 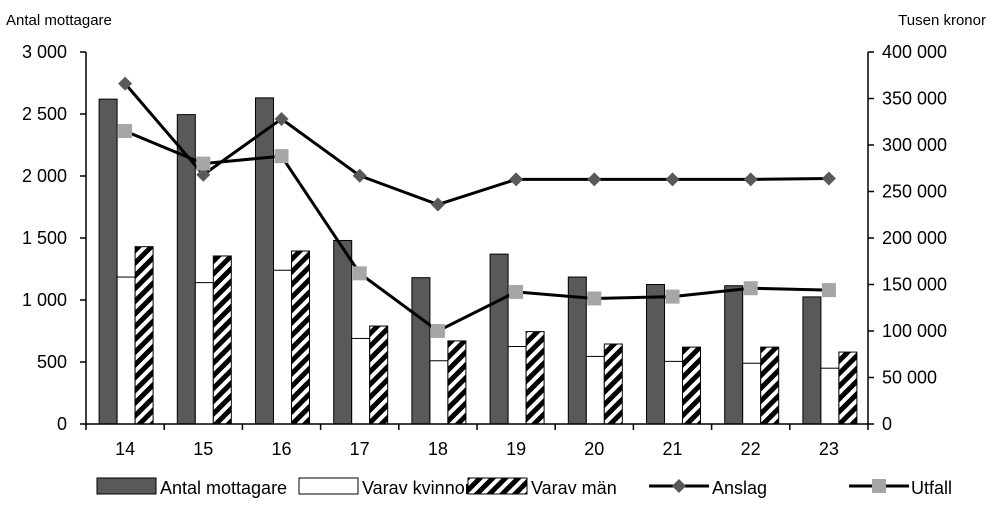 What do you see at coordinates (328, 486) in the screenshot?
I see `legend-swatch-outline` at bounding box center [328, 486].